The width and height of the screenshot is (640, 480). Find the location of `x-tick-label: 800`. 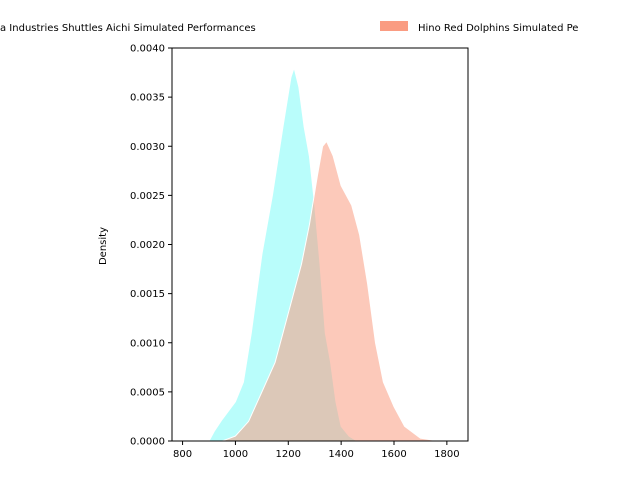

x-tick-label: 800 is located at coordinates (182, 454).